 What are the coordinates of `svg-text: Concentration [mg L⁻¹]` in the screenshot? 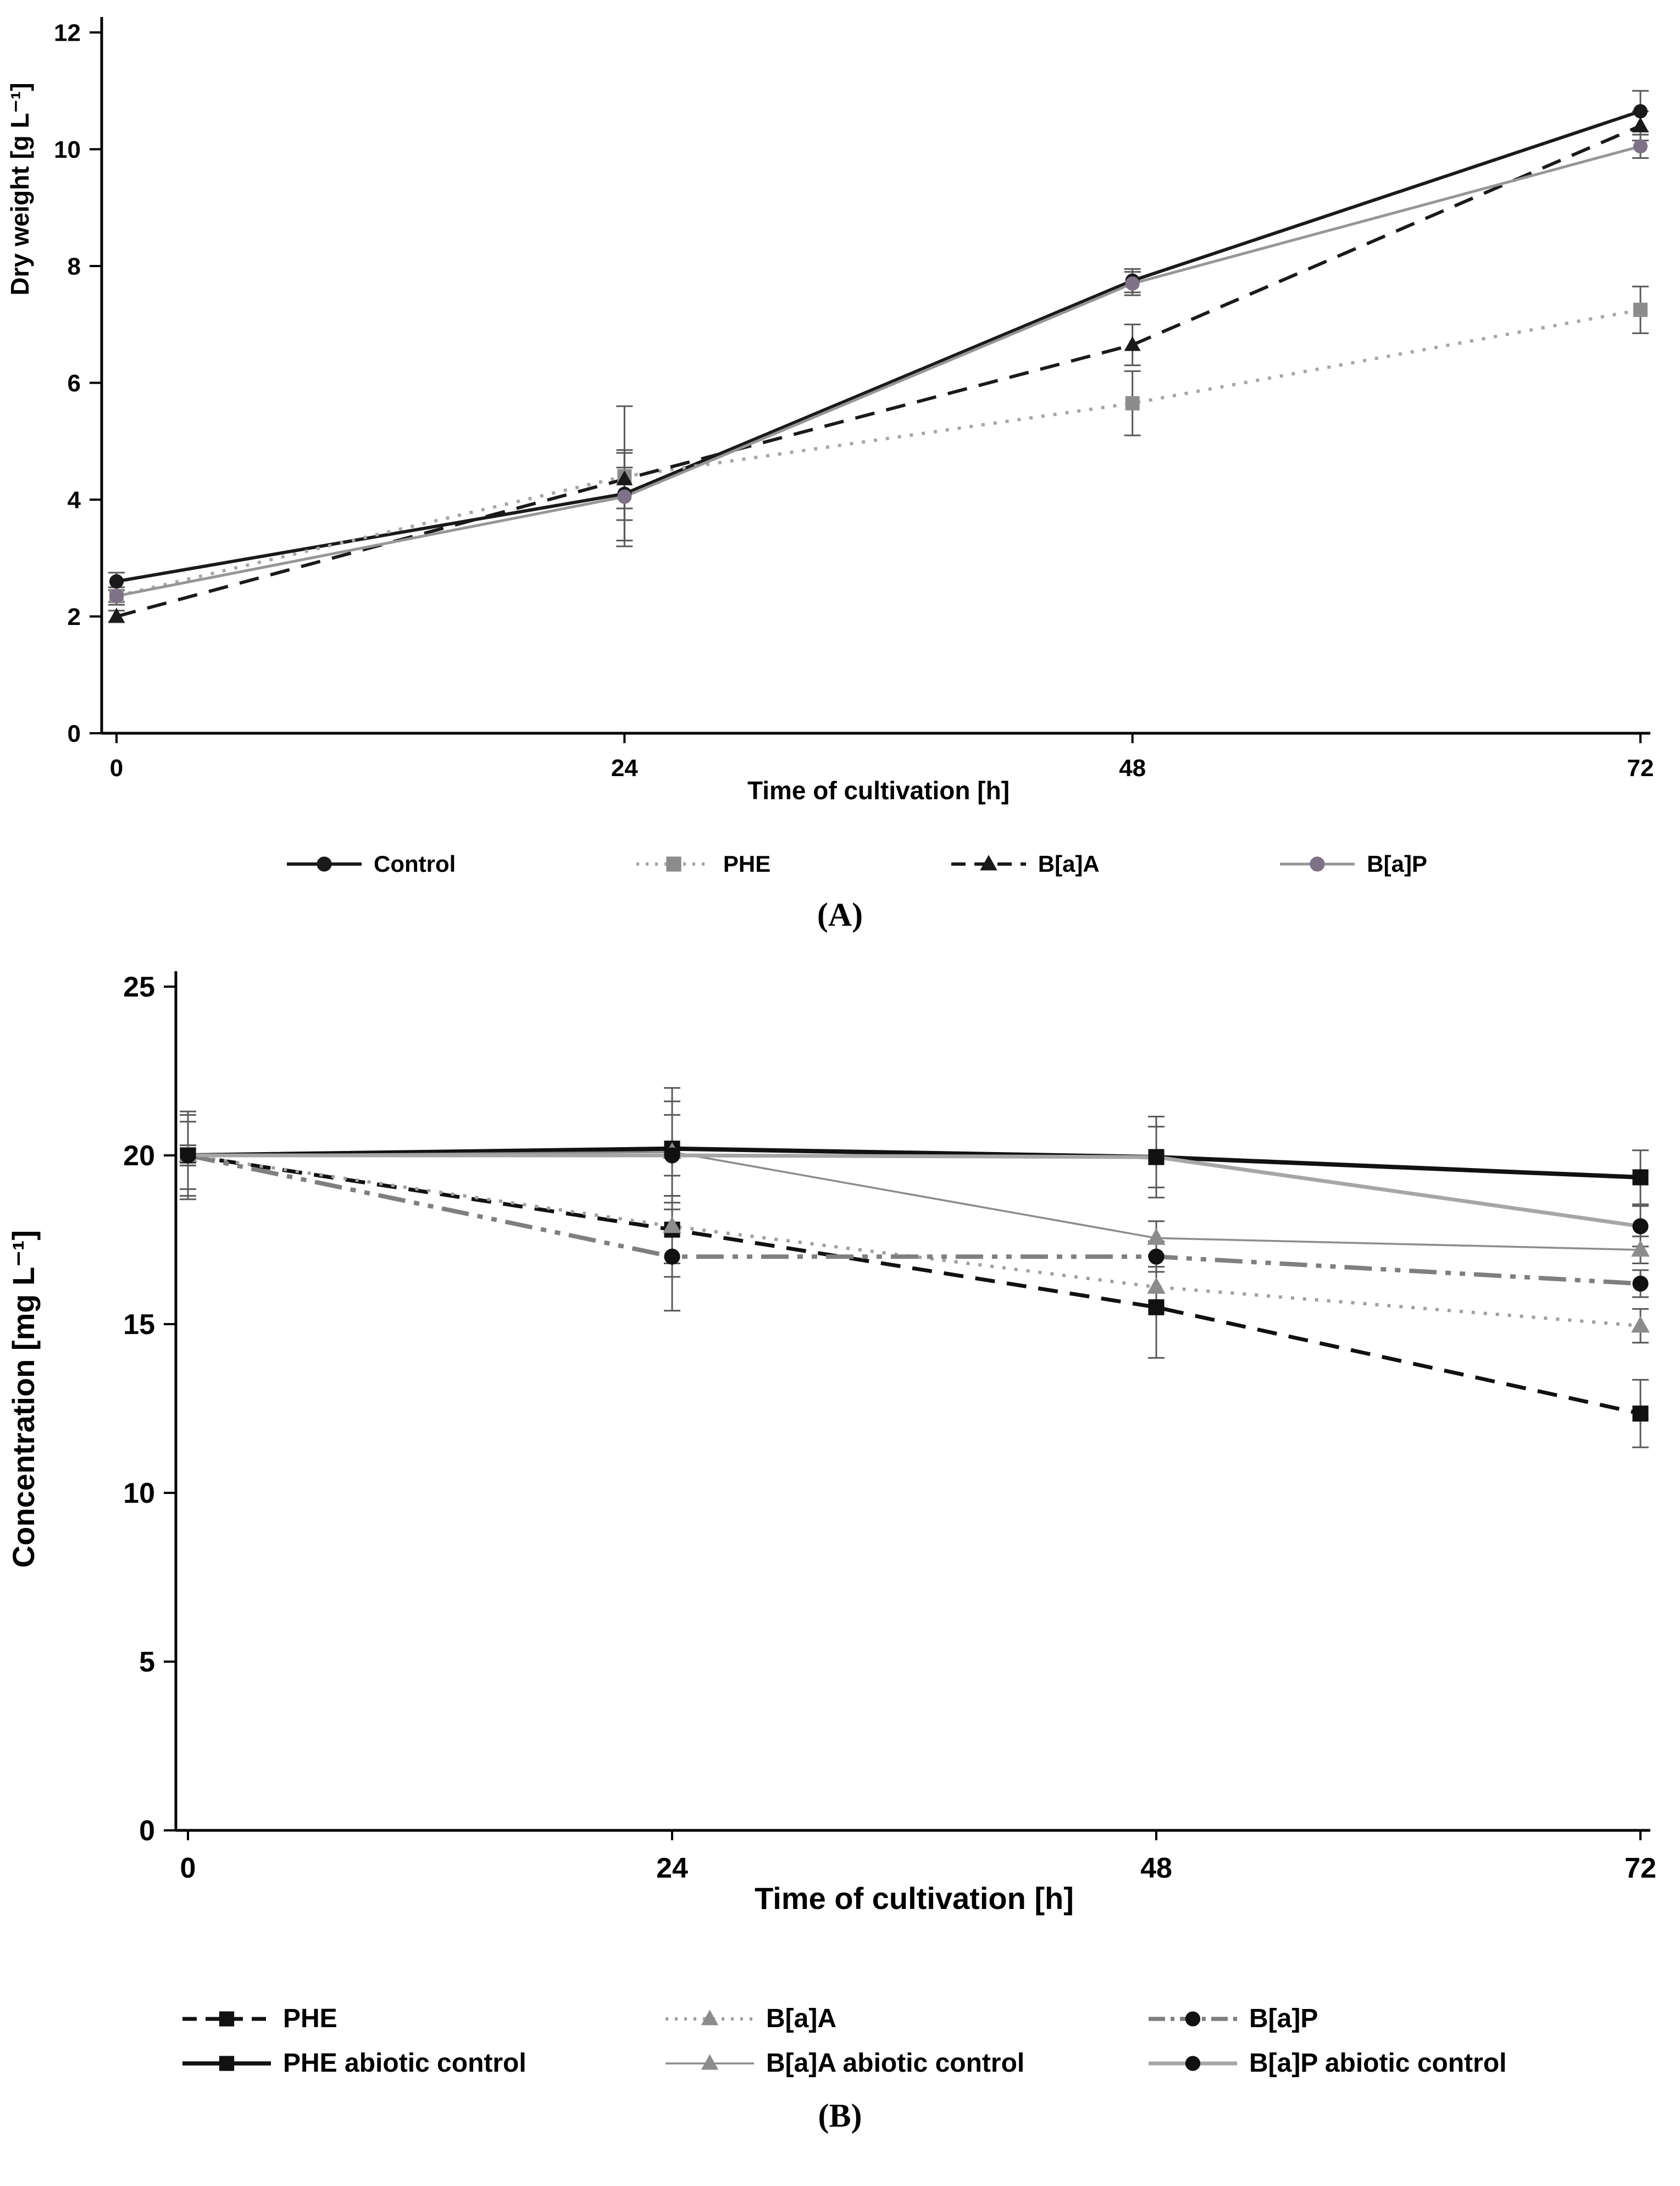 It's located at (23, 1399).